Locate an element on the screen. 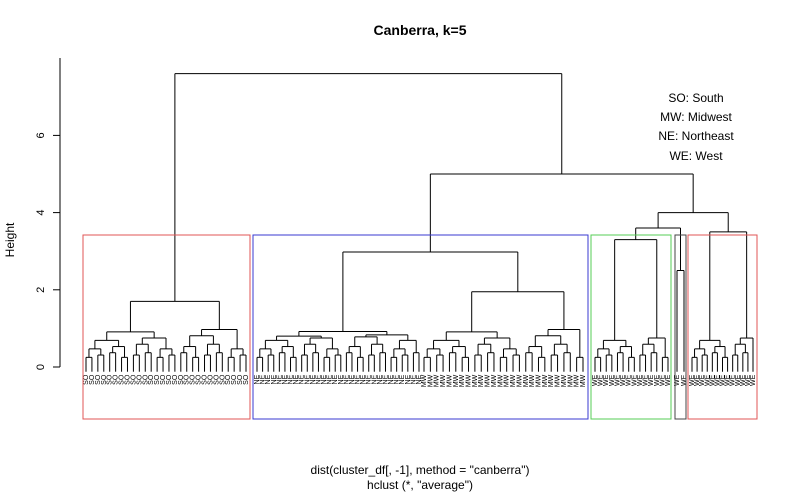  y-tick-label: 6 is located at coordinates (41, 135).